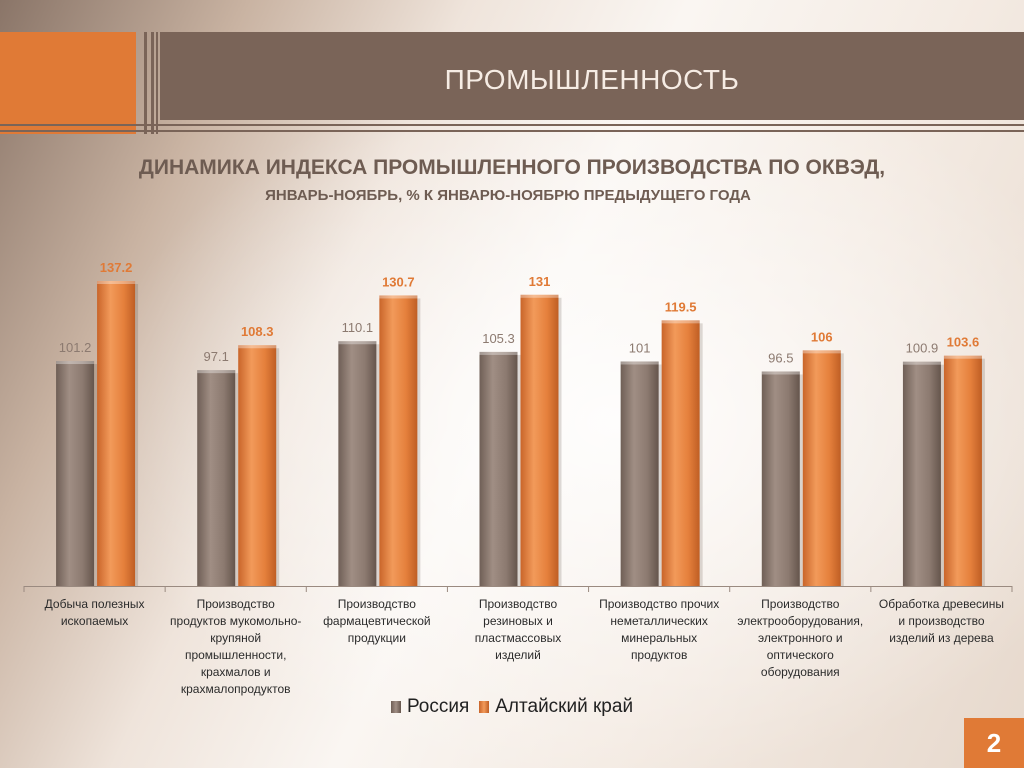 The width and height of the screenshot is (1024, 768). I want to click on data-label-russia: 101.2, so click(75, 347).